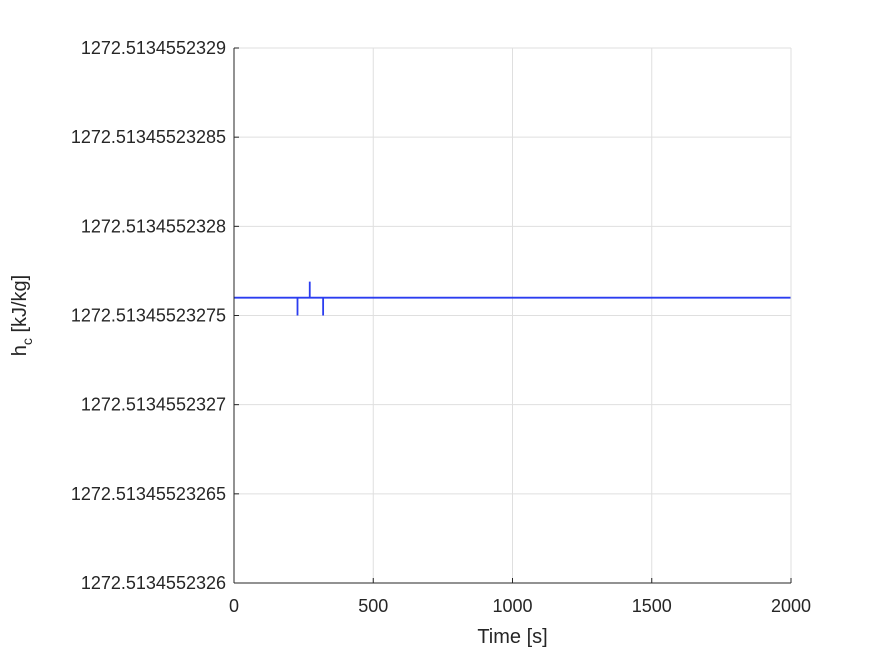  I want to click on series-layer, so click(512, 298).